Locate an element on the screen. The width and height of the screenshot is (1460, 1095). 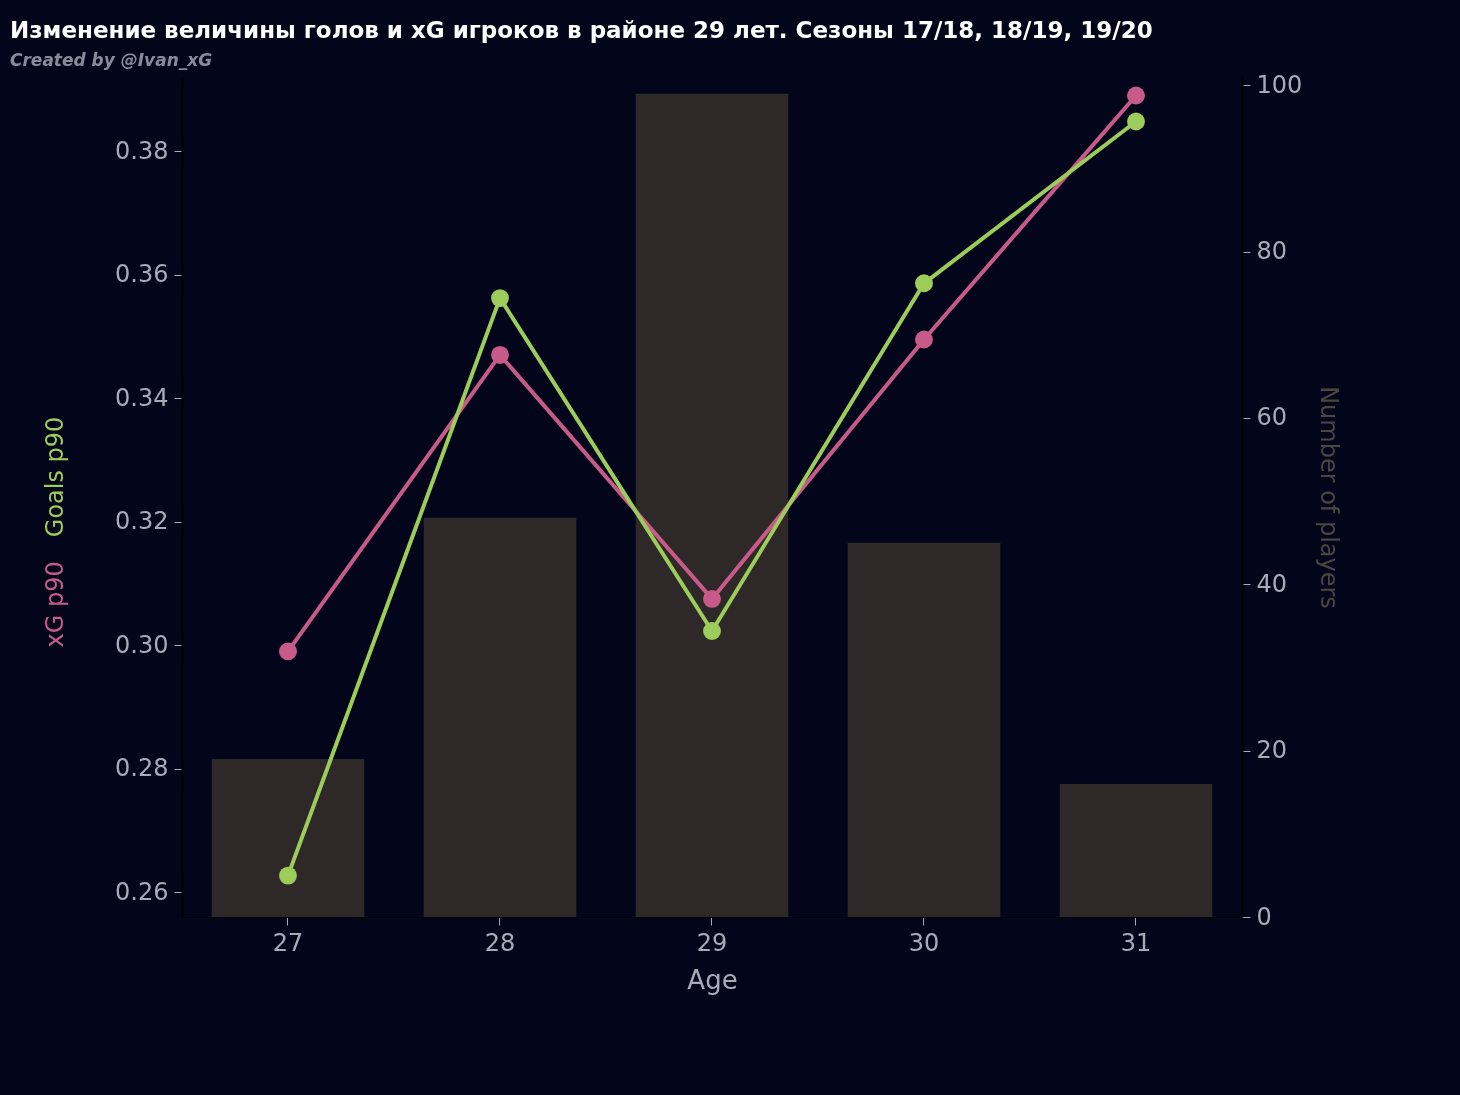
x-tick-label: 28 is located at coordinates (500, 942).